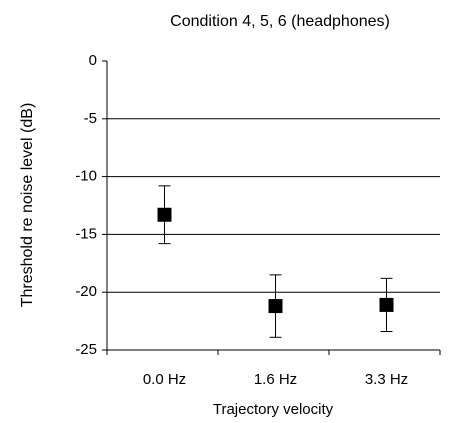  What do you see at coordinates (86, 349) in the screenshot?
I see `y-tick-label: -25` at bounding box center [86, 349].